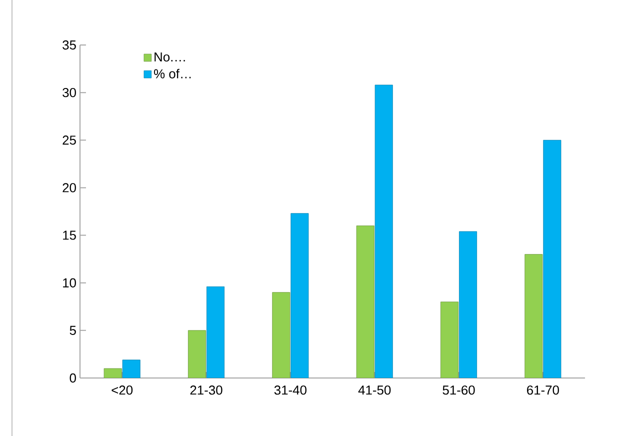 This screenshot has height=436, width=644. Describe the element at coordinates (73, 378) in the screenshot. I see `y-tick-label: 0` at that location.